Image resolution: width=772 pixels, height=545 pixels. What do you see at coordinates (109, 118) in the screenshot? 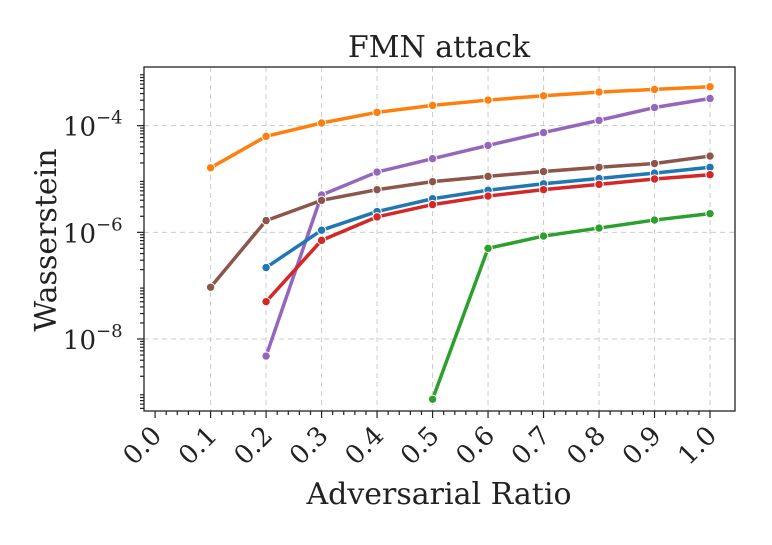
I see `y-tick-exponent: −4` at bounding box center [109, 118].